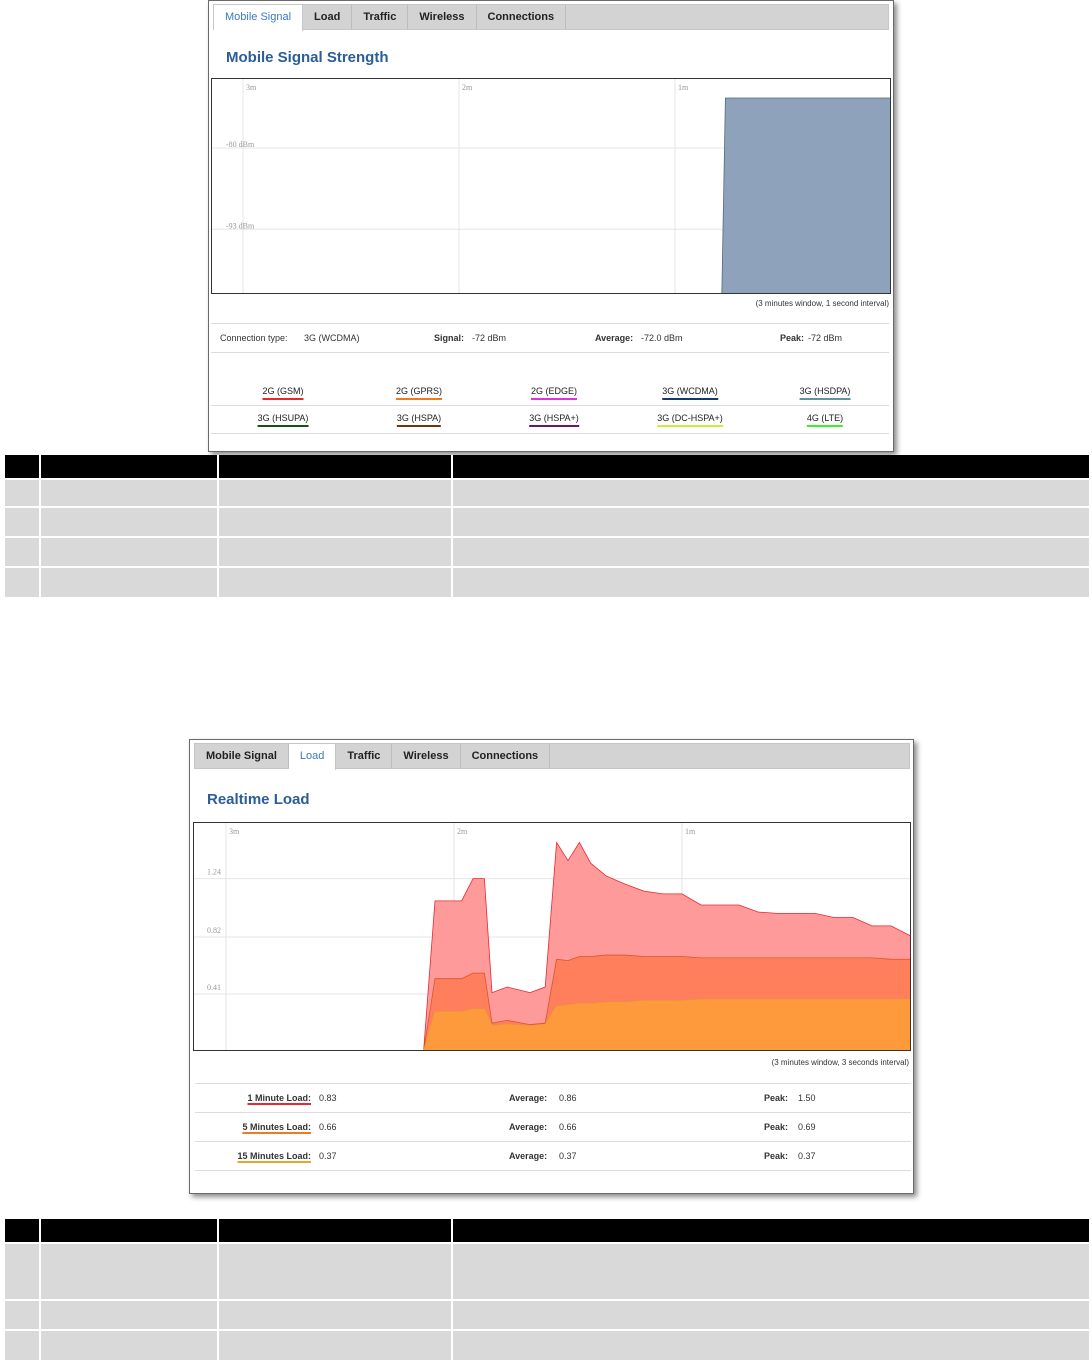 This screenshot has width=1092, height=1365. What do you see at coordinates (283, 393) in the screenshot?
I see `legend-2g-gsm: 2G (GSM)` at bounding box center [283, 393].